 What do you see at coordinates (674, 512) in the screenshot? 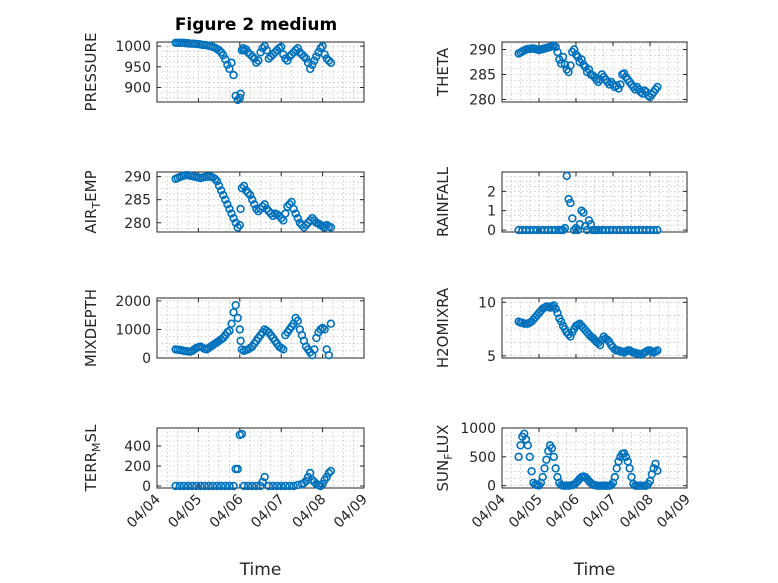
I see `x-tick-label: 04/09` at bounding box center [674, 512].